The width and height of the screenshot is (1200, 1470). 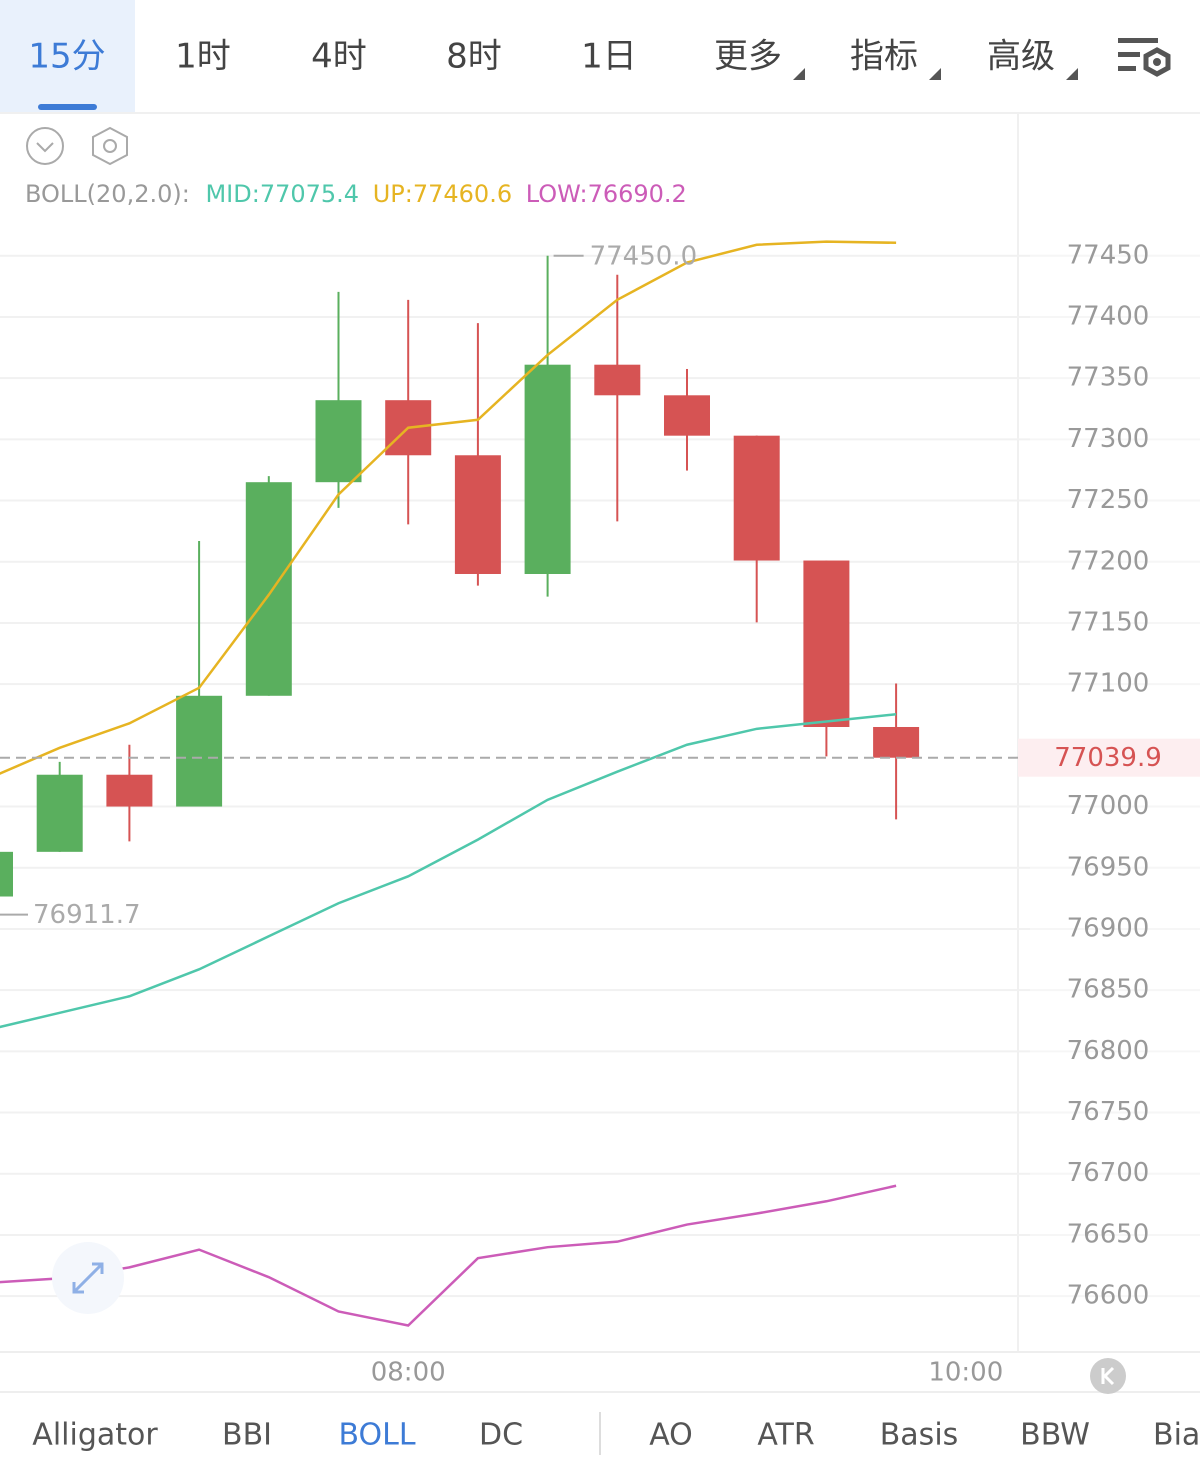 I want to click on y-tick-label: 77400, so click(x=1108, y=316).